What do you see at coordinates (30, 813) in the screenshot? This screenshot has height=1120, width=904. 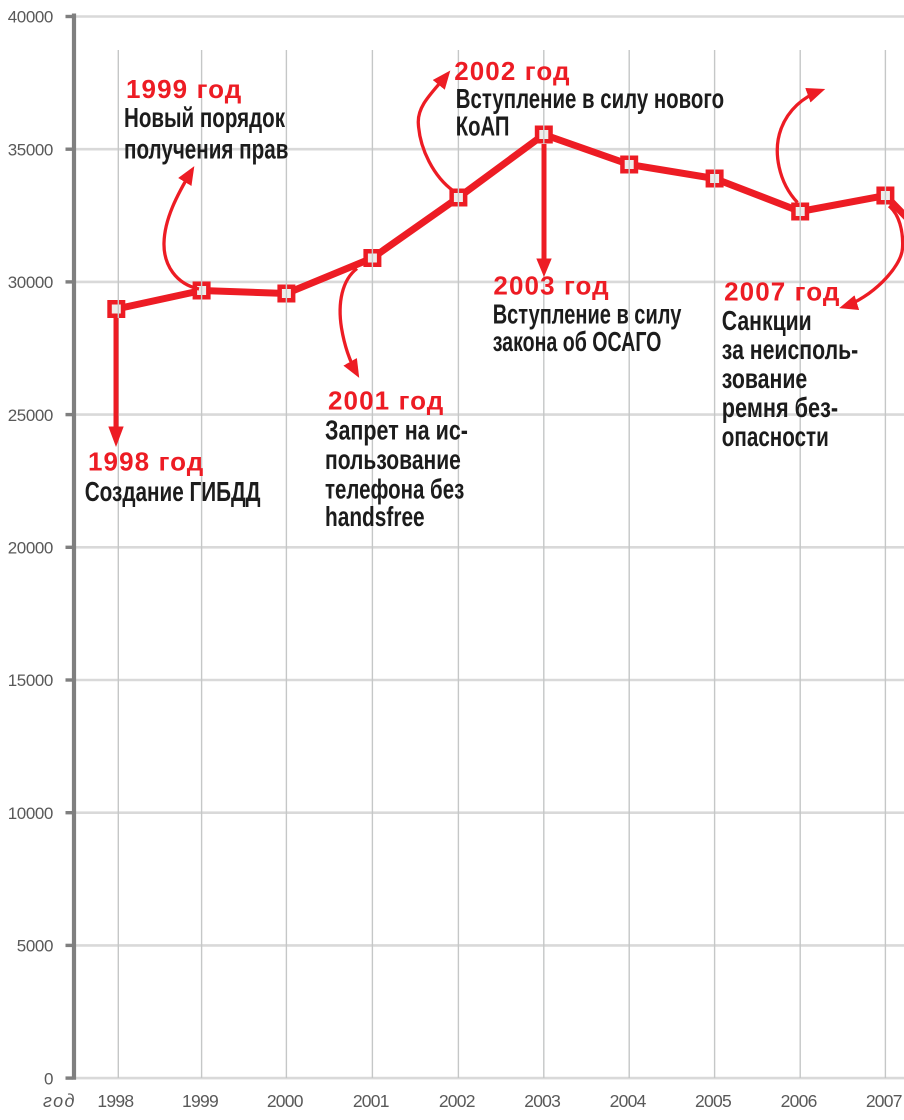 I see `svg-text: 10000` at bounding box center [30, 813].